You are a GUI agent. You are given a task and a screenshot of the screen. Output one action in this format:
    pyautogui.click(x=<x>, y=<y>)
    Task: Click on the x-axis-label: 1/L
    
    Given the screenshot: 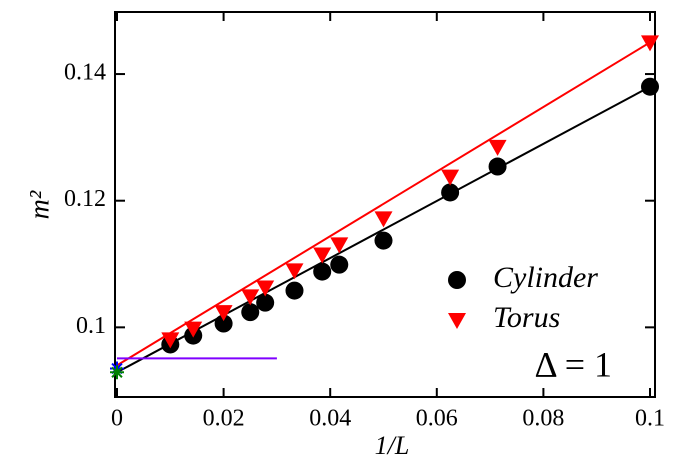 What is the action you would take?
    pyautogui.click(x=392, y=445)
    